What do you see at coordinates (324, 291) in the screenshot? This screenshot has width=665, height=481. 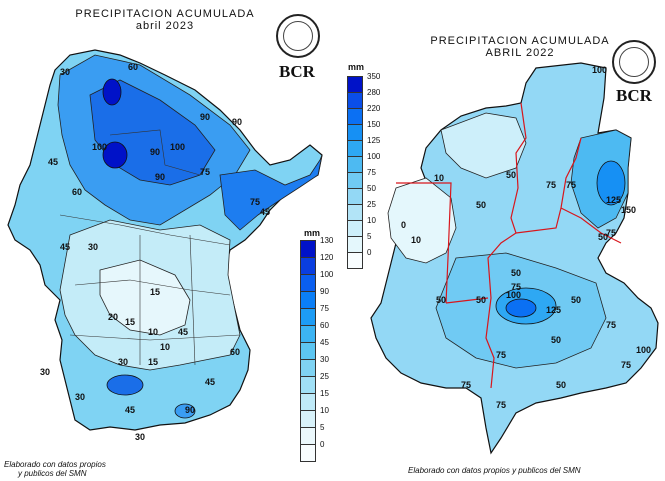 I see `legend-label: 90` at bounding box center [324, 291].